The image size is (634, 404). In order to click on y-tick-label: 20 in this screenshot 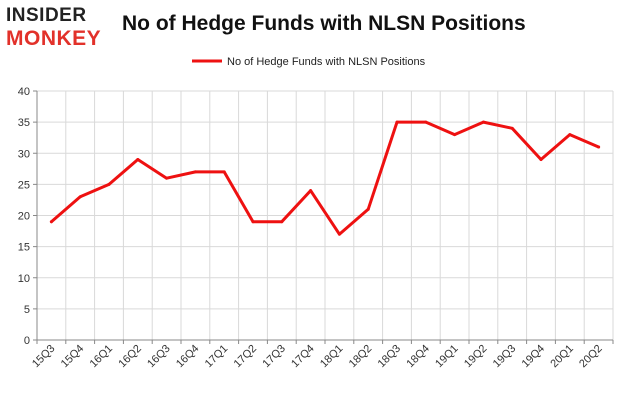, I will do `click(24, 217)`.